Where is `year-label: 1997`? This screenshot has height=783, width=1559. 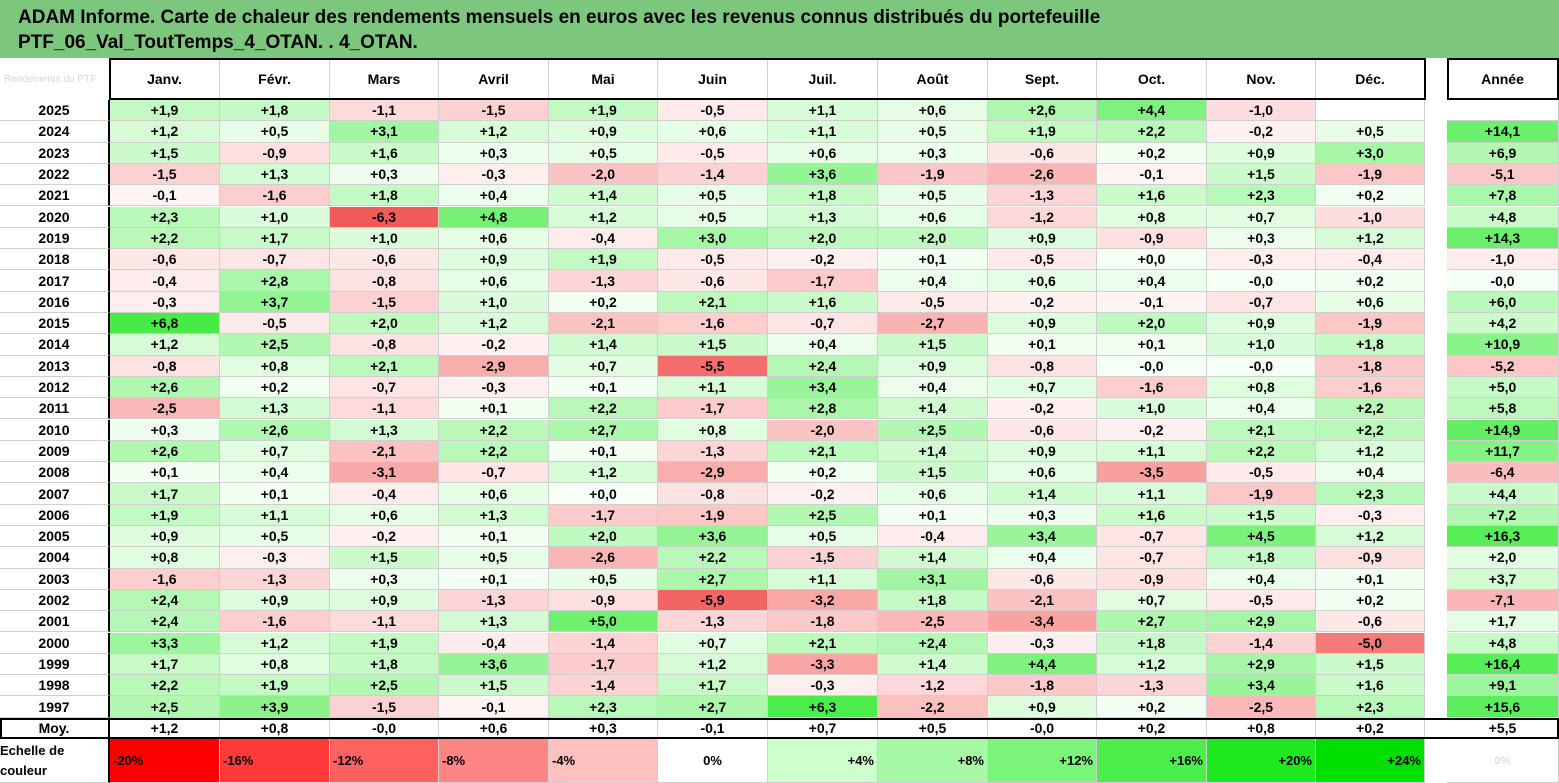
year-label: 1997 is located at coordinates (55, 707).